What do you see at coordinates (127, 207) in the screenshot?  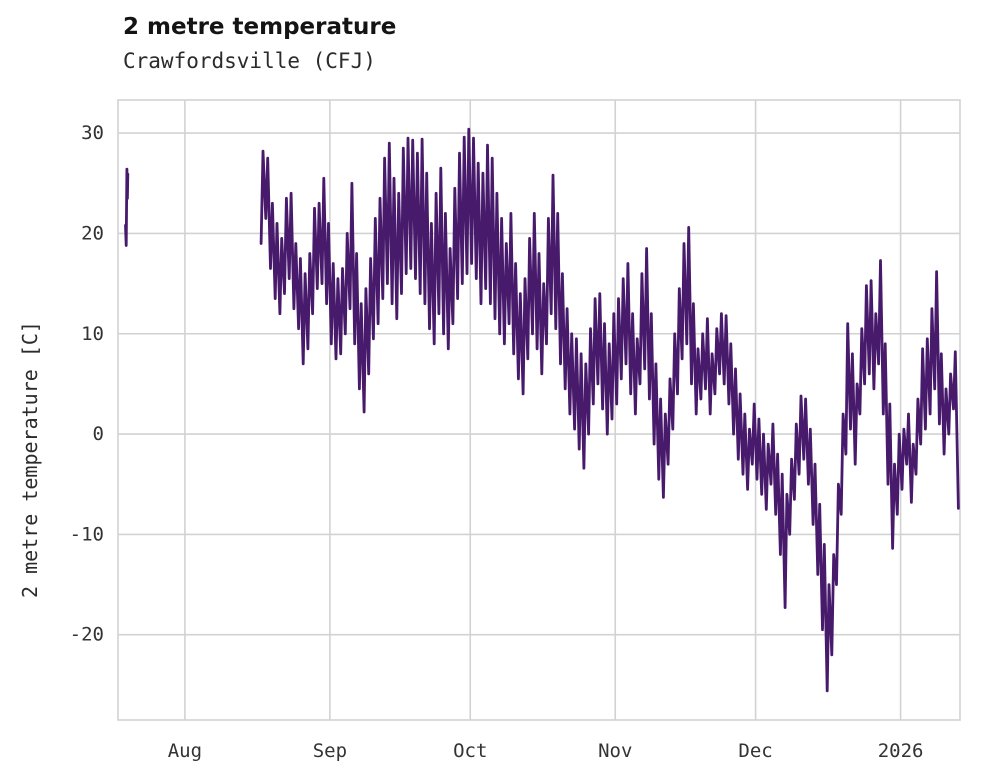 I see `series-line-pre-gap-segment` at bounding box center [127, 207].